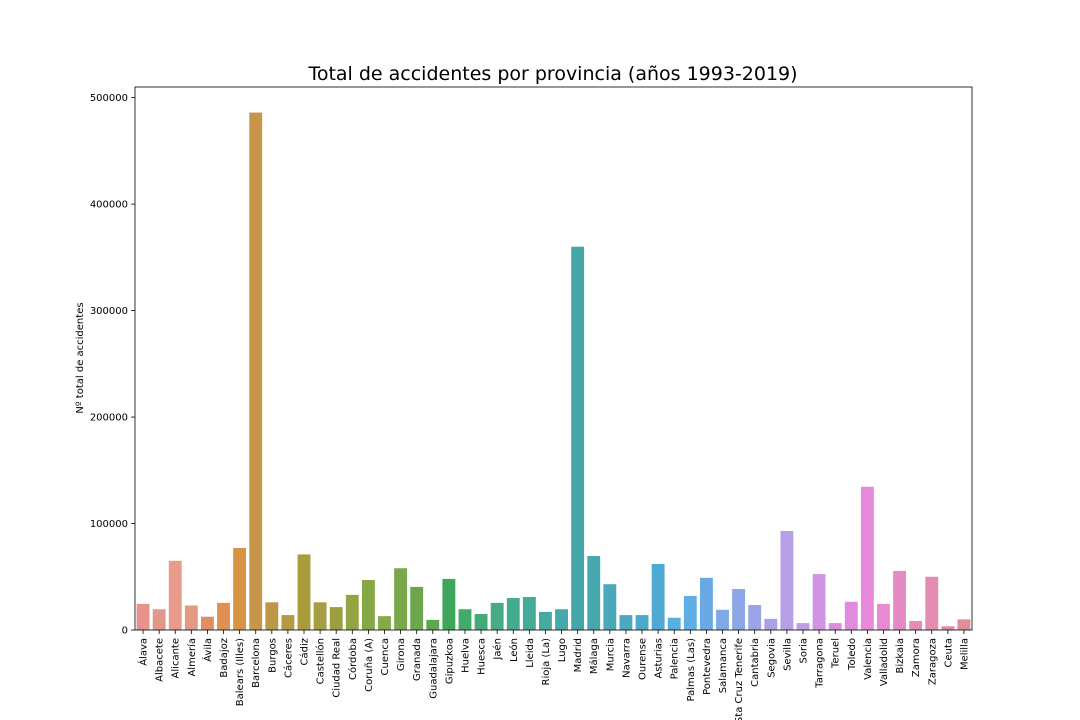  I want to click on x-tick-label: Albacete, so click(160, 660).